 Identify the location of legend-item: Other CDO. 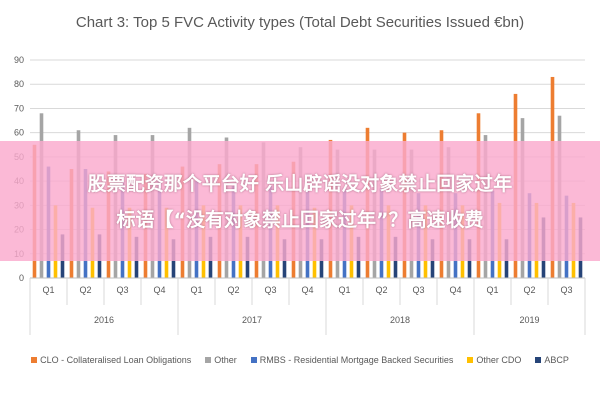
(494, 360).